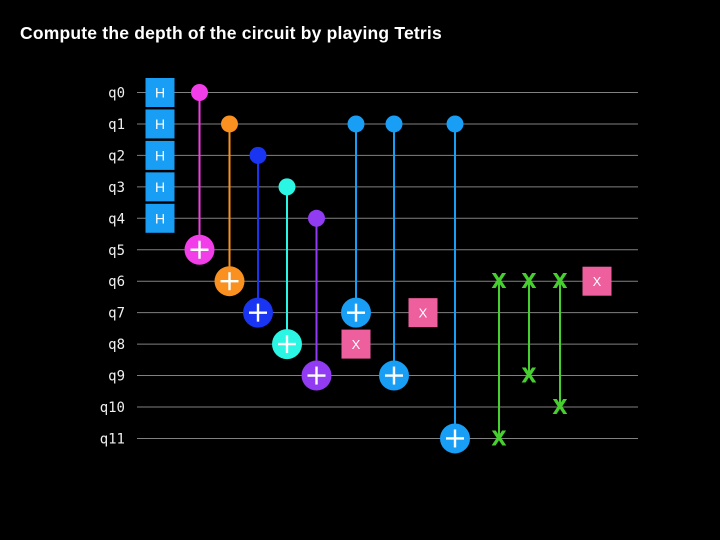 The height and width of the screenshot is (540, 720). I want to click on qubit-label: q7, so click(116, 314).